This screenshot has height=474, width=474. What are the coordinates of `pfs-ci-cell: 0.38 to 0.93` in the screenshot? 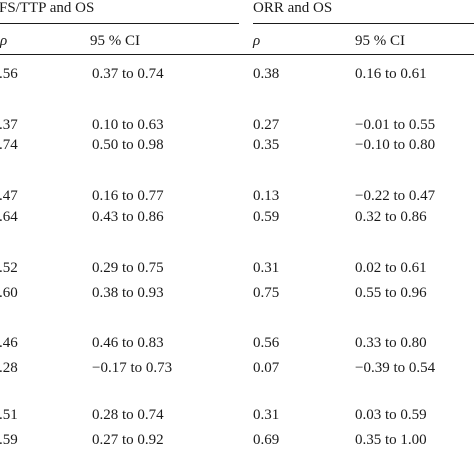 It's located at (128, 293).